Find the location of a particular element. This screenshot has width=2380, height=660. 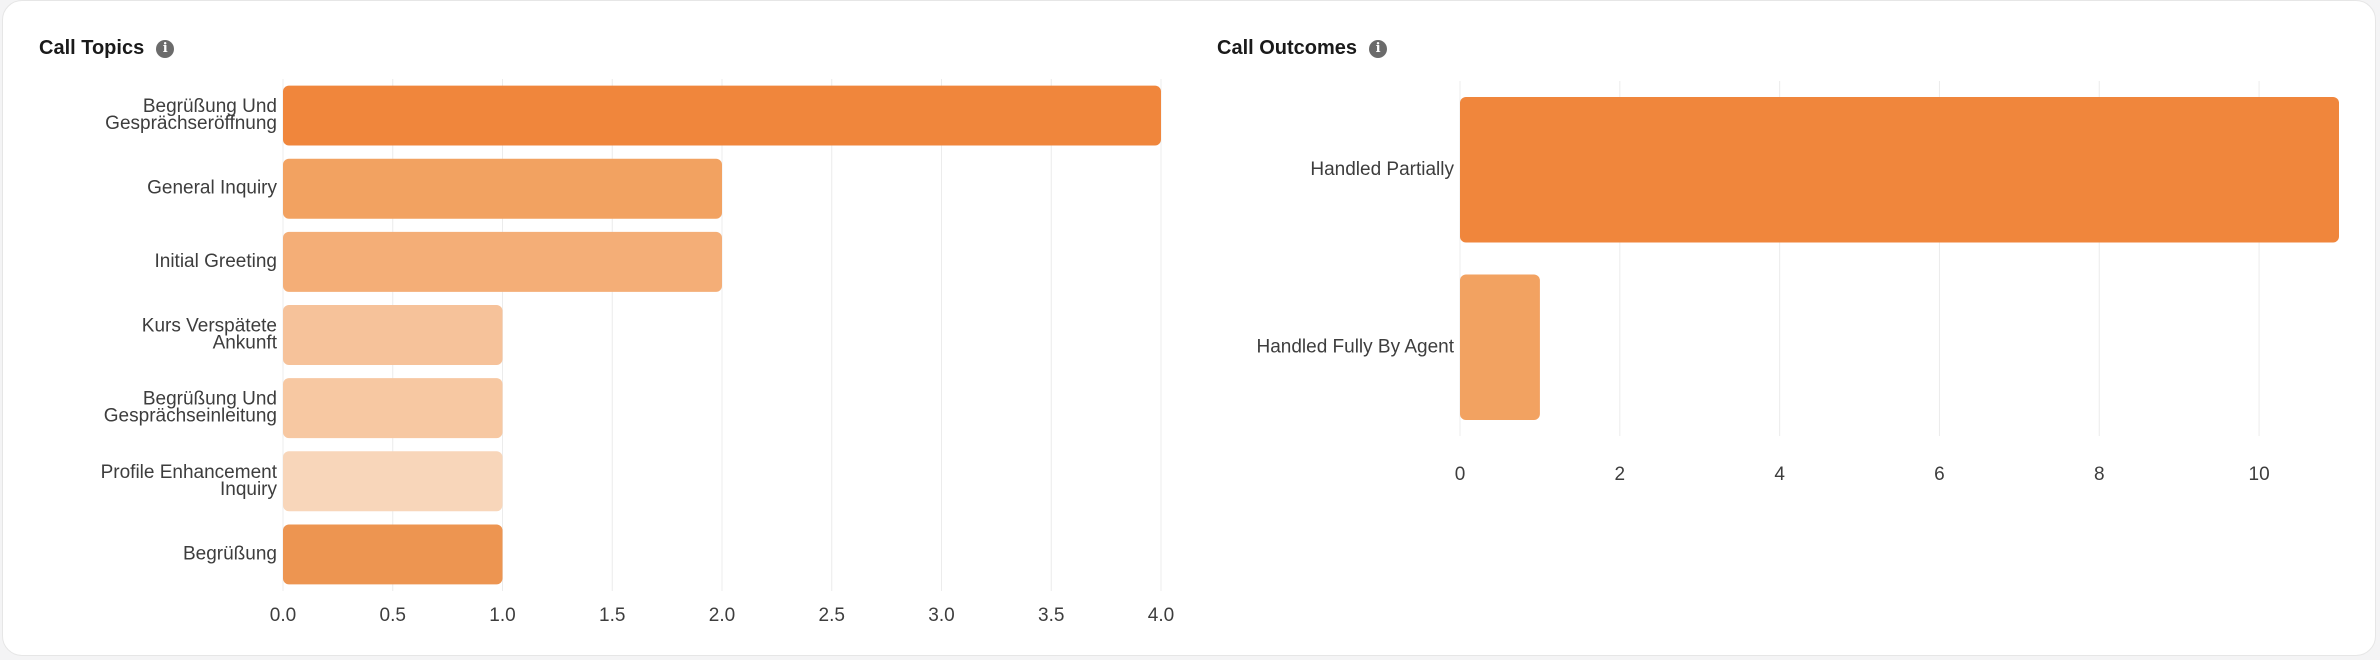

x-tick-label: 0.0 is located at coordinates (283, 615).